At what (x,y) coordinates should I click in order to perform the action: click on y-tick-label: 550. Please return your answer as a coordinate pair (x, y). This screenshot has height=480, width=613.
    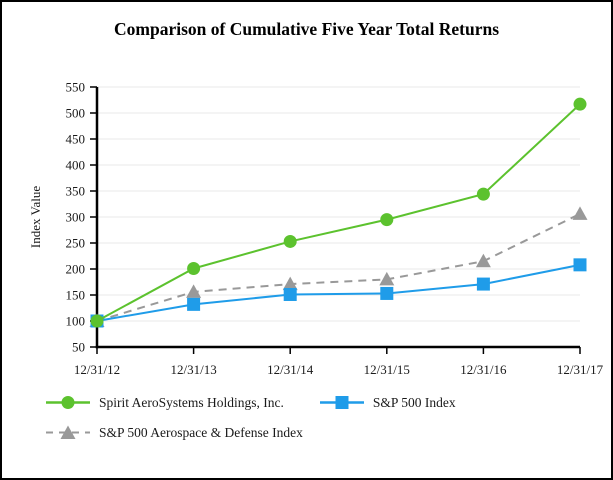
    Looking at the image, I should click on (76, 87).